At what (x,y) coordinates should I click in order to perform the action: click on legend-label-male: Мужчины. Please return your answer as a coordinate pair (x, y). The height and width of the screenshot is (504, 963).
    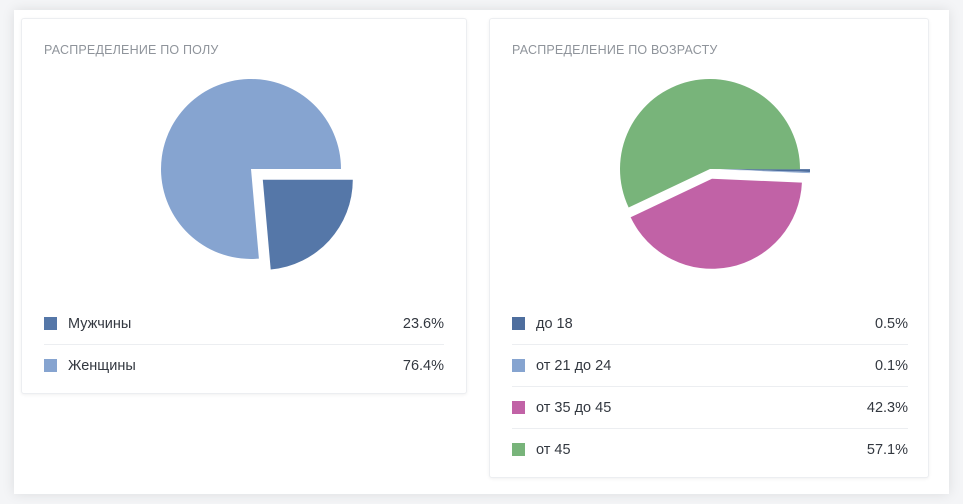
    Looking at the image, I should click on (100, 323).